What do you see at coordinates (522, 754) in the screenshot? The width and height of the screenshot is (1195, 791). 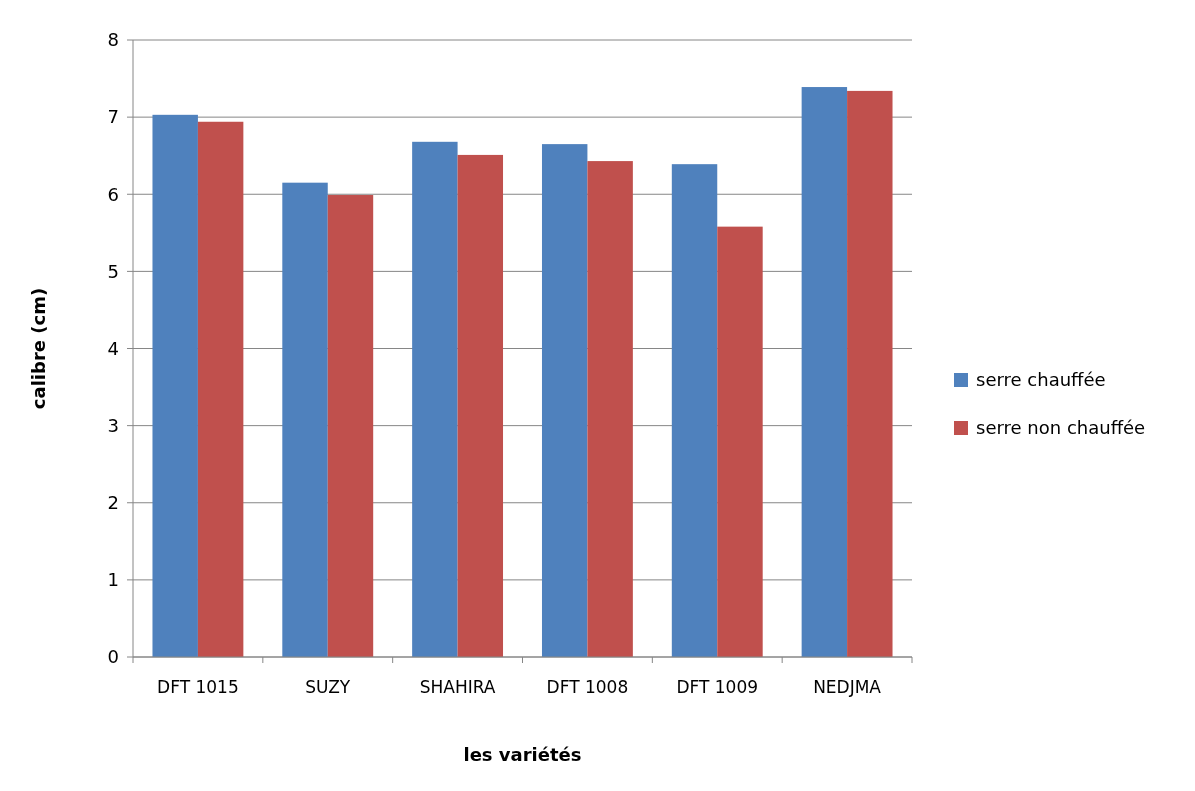 I see `x-axis-title: les variétés` at bounding box center [522, 754].